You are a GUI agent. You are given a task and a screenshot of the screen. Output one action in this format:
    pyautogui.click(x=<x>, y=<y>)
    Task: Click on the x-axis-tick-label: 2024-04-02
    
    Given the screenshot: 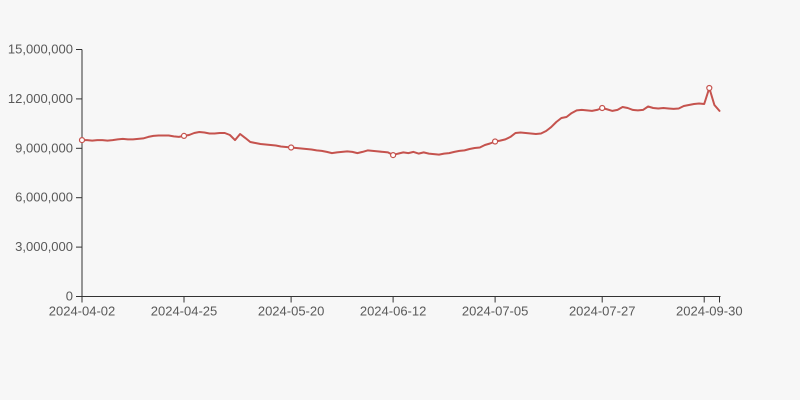 What is the action you would take?
    pyautogui.click(x=82, y=311)
    